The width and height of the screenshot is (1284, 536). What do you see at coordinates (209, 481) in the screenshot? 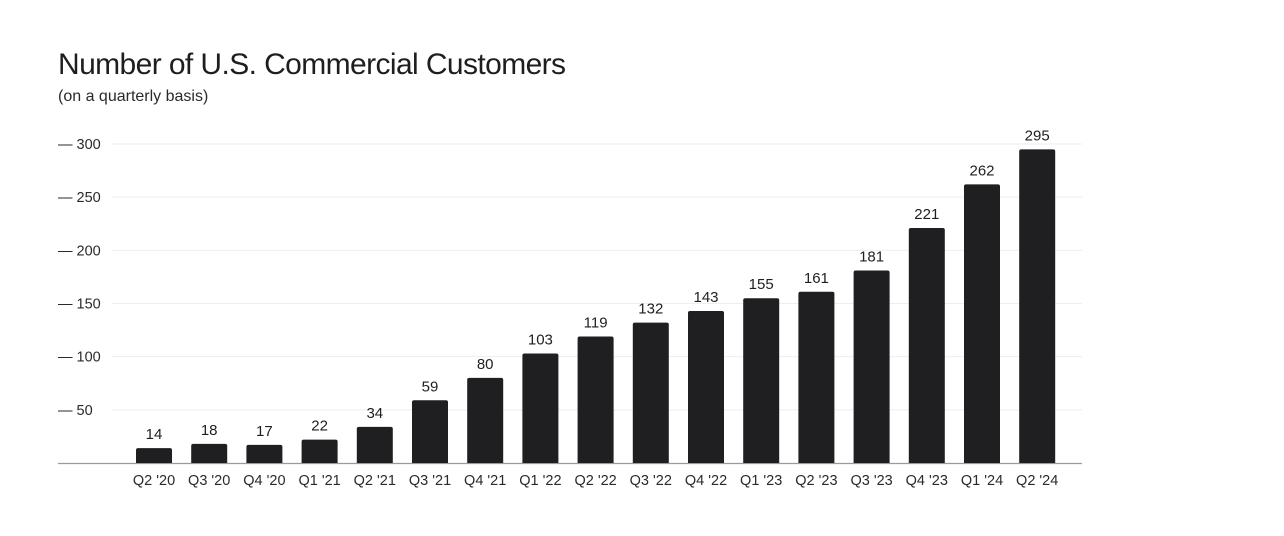
I see `x-tick-label: Q3 '20` at bounding box center [209, 481].